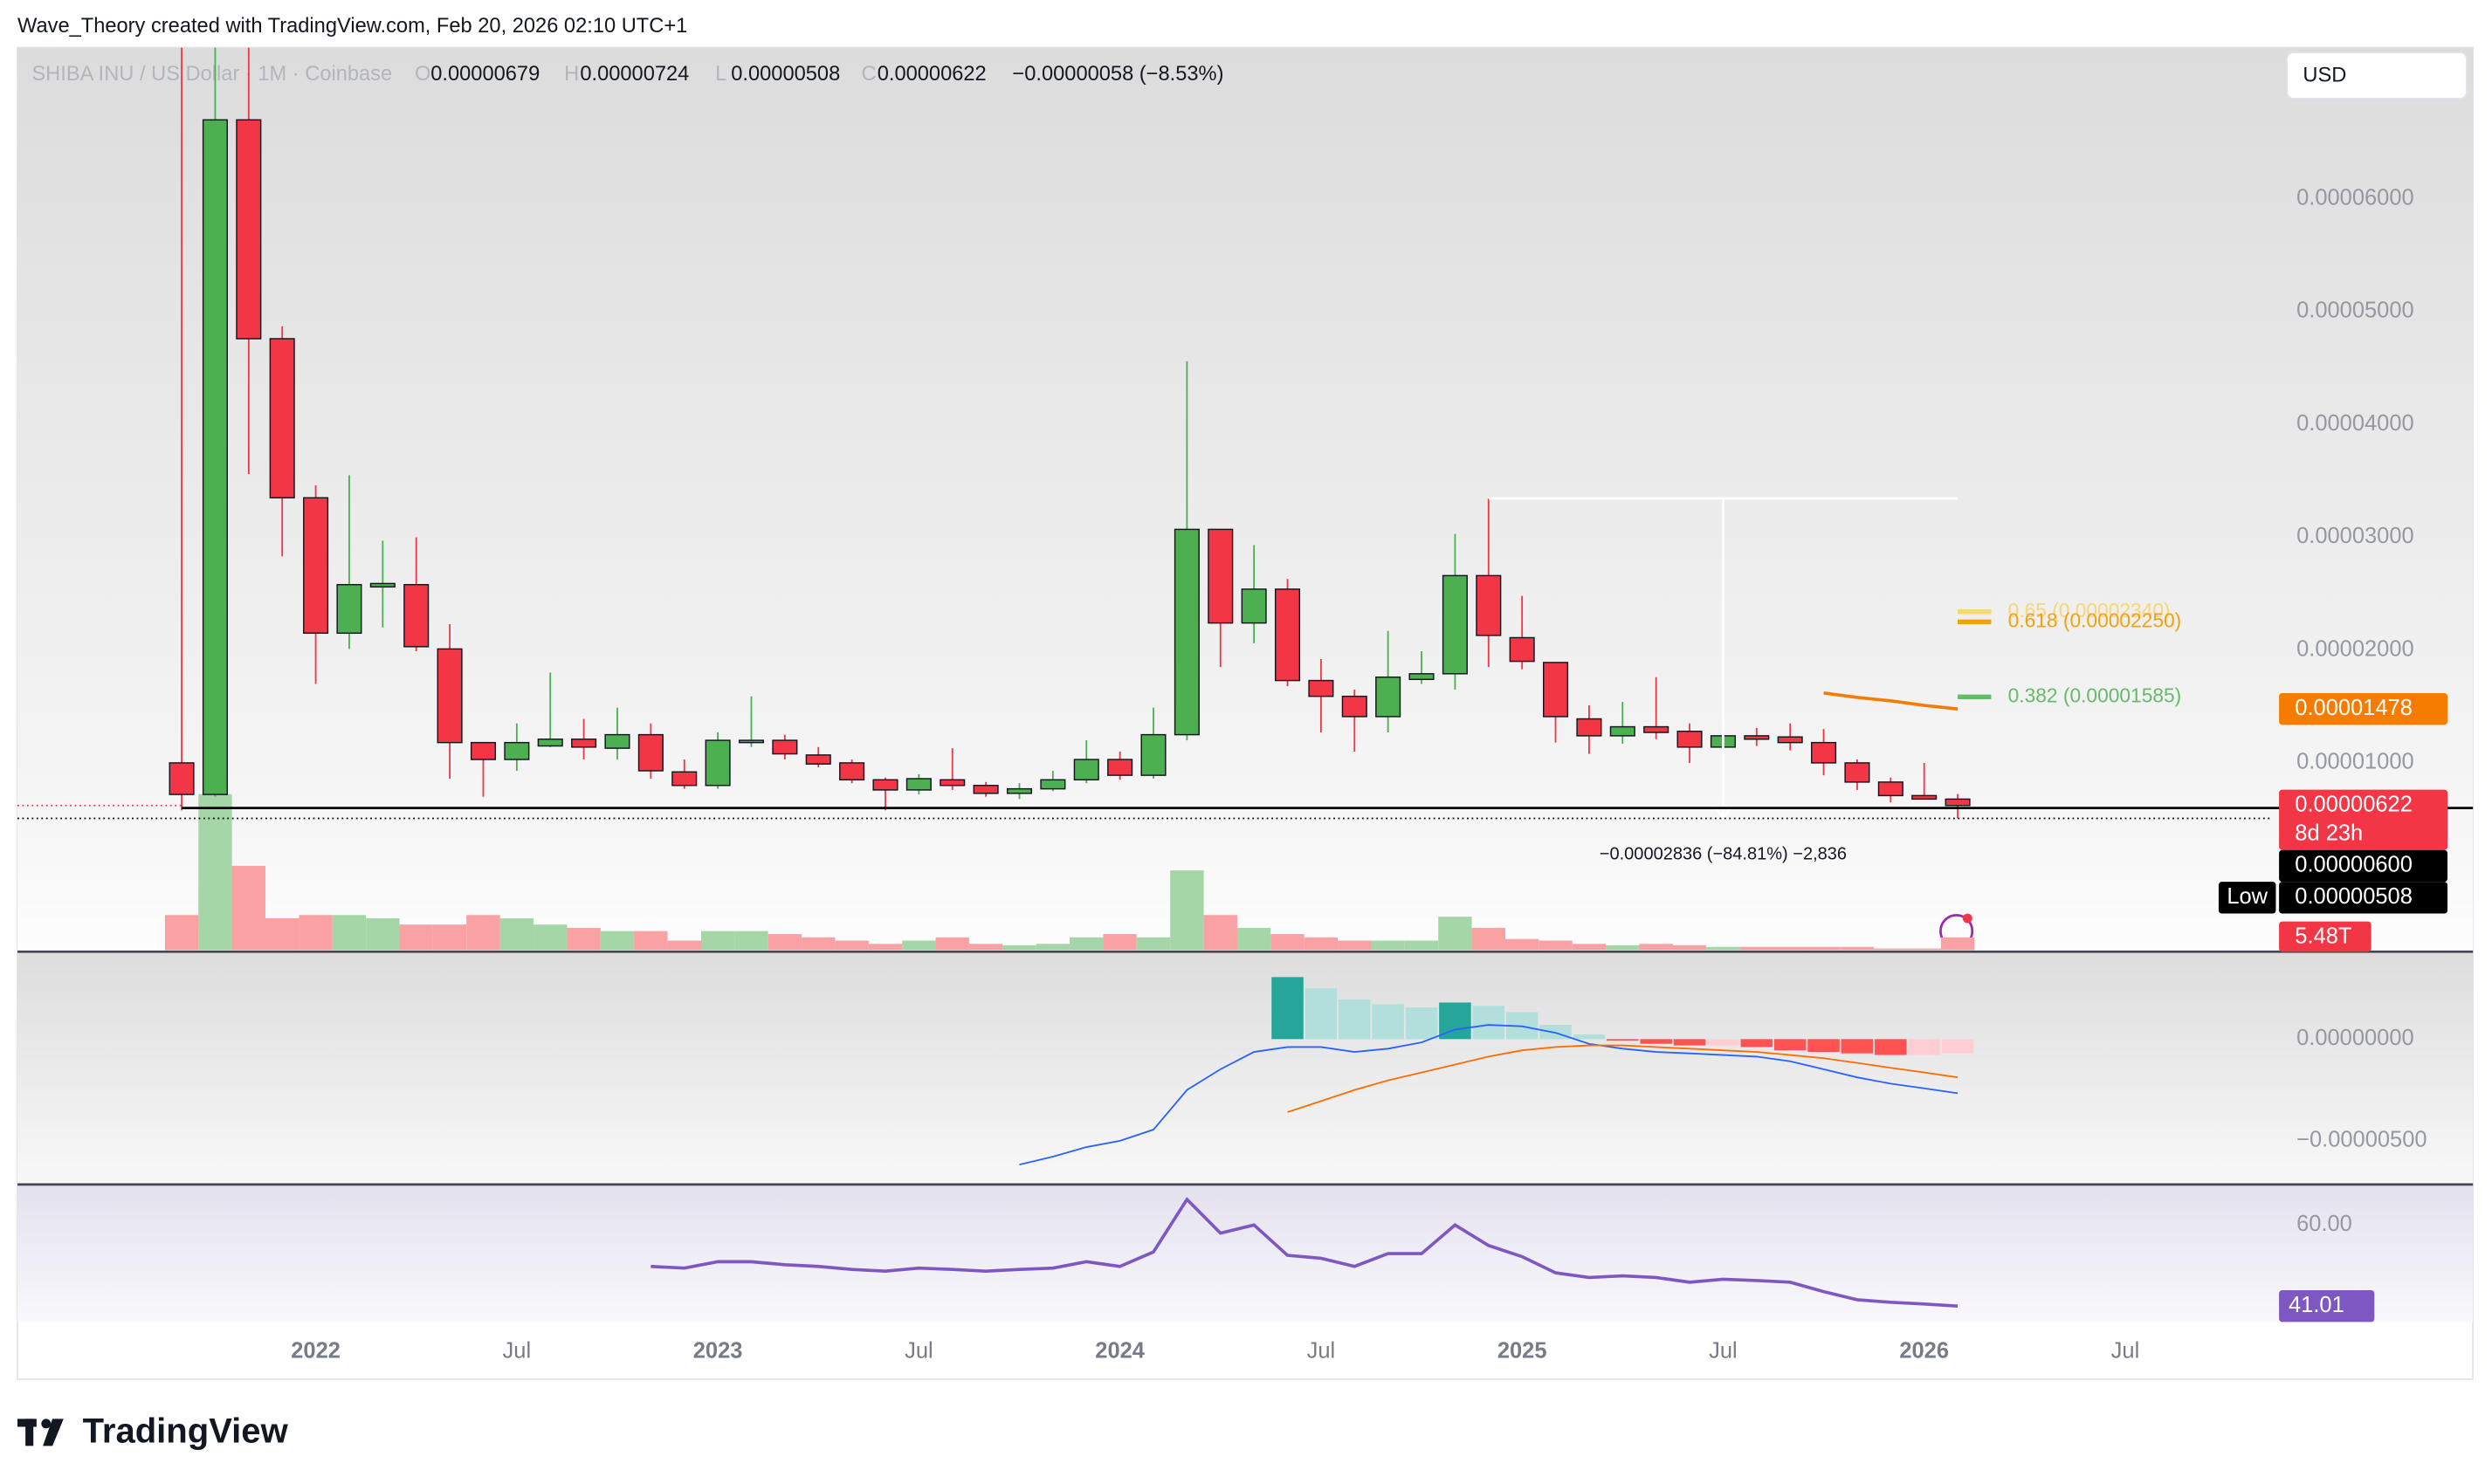 The width and height of the screenshot is (2492, 1484). Describe the element at coordinates (316, 1351) in the screenshot. I see `x-tick-label: 2022` at that location.